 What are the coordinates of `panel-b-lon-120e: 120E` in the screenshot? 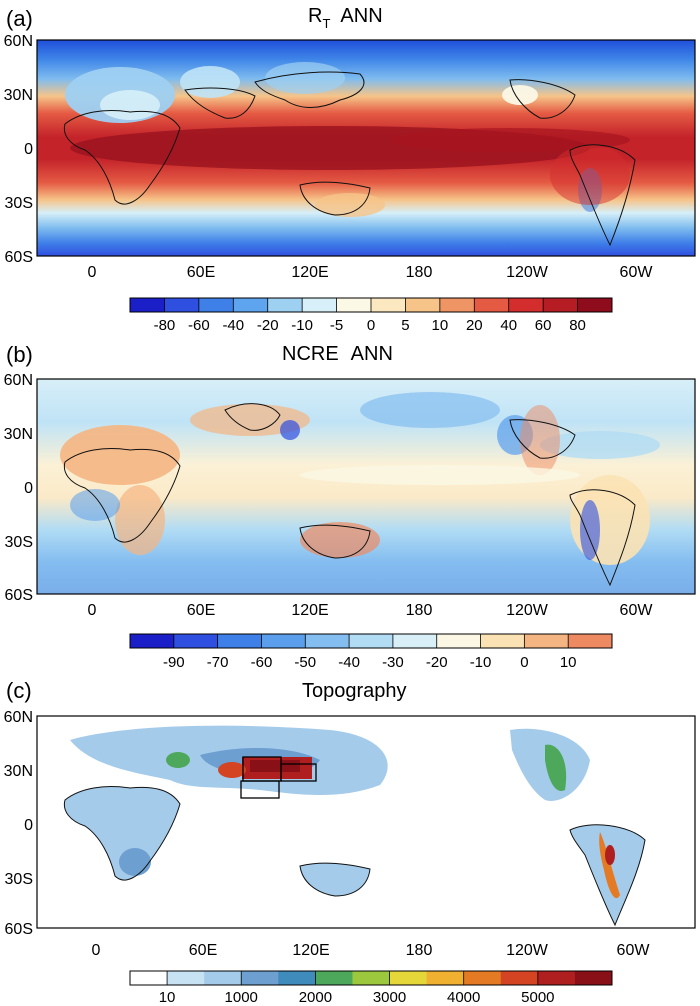 It's located at (309, 610).